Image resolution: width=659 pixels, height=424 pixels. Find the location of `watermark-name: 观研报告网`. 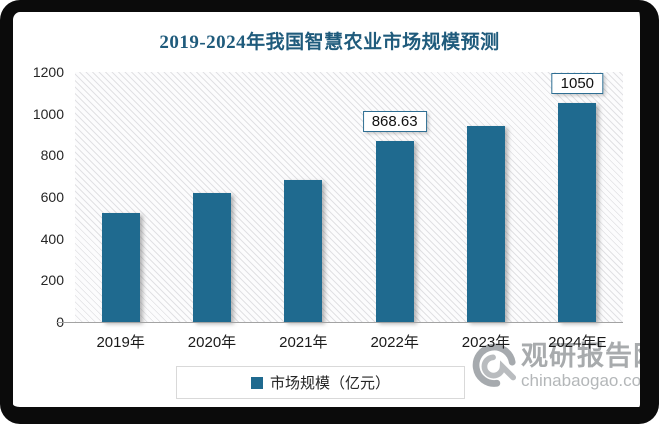

watermark-name: 观研报告网 is located at coordinates (590, 356).